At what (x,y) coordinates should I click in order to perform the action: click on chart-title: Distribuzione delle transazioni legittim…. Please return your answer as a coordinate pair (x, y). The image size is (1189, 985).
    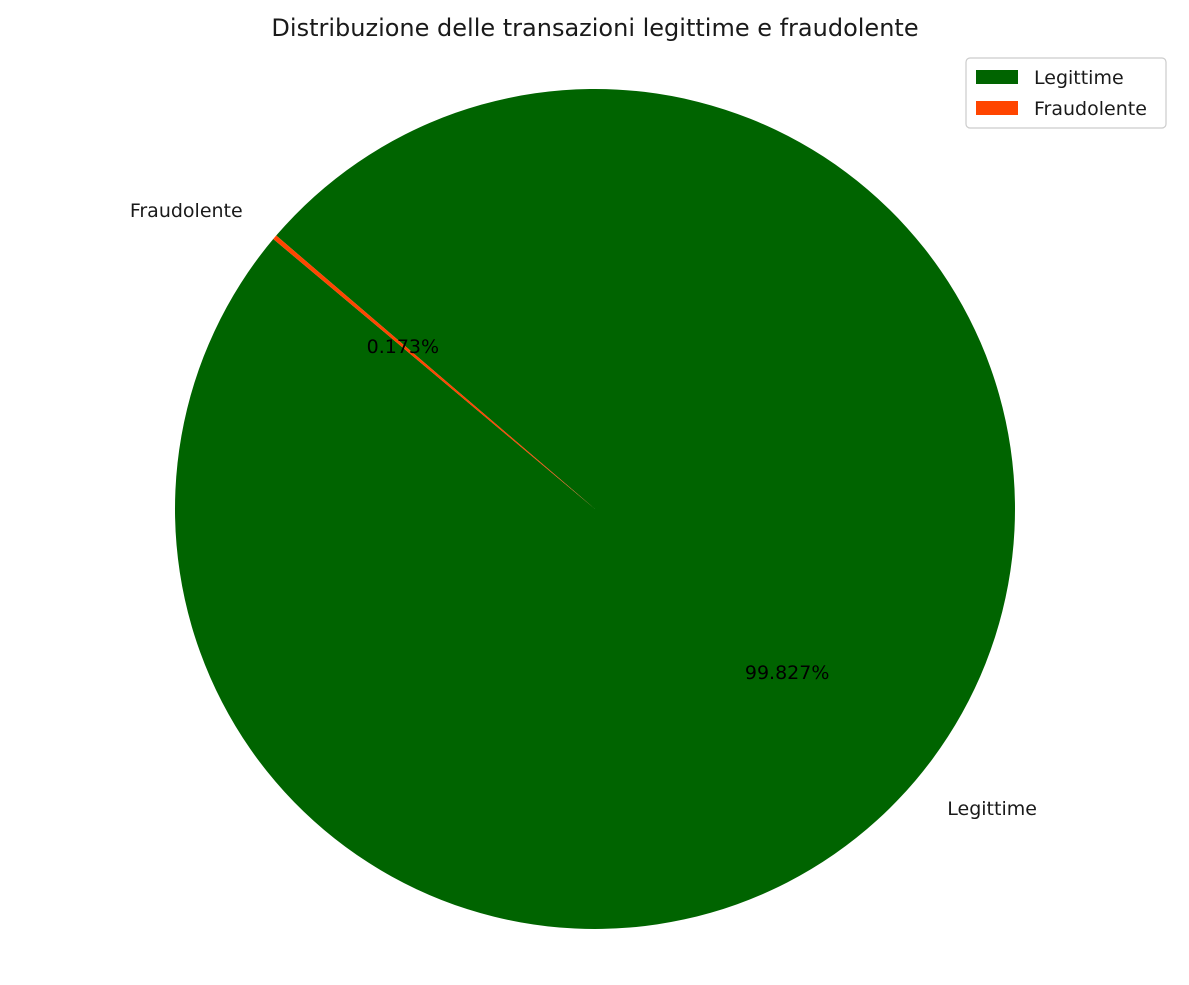
    Looking at the image, I should click on (594, 28).